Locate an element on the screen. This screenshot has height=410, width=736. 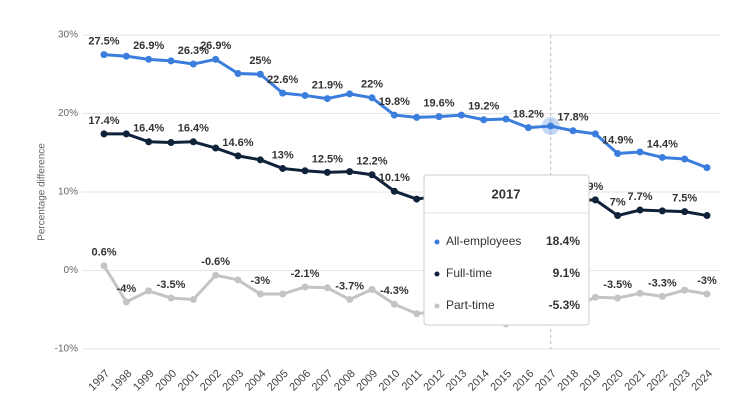
x-tick-label: 2015 is located at coordinates (501, 381).